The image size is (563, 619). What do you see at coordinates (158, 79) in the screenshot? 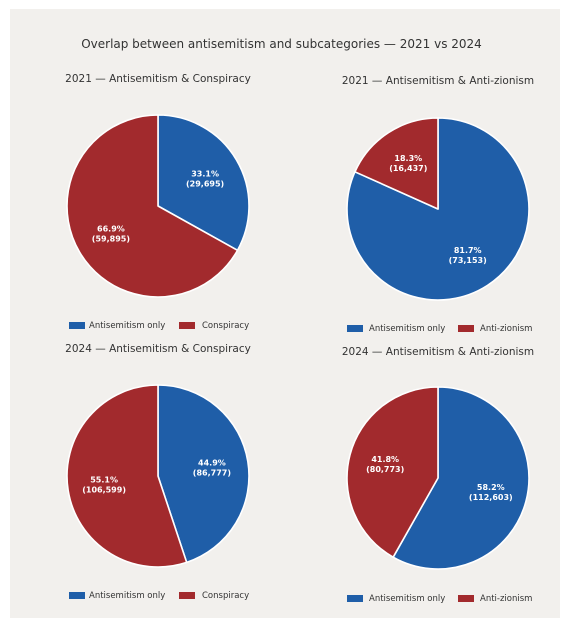
I see `pie-title-0: 2021 — Antisemitism & Conspiracy` at bounding box center [158, 79].